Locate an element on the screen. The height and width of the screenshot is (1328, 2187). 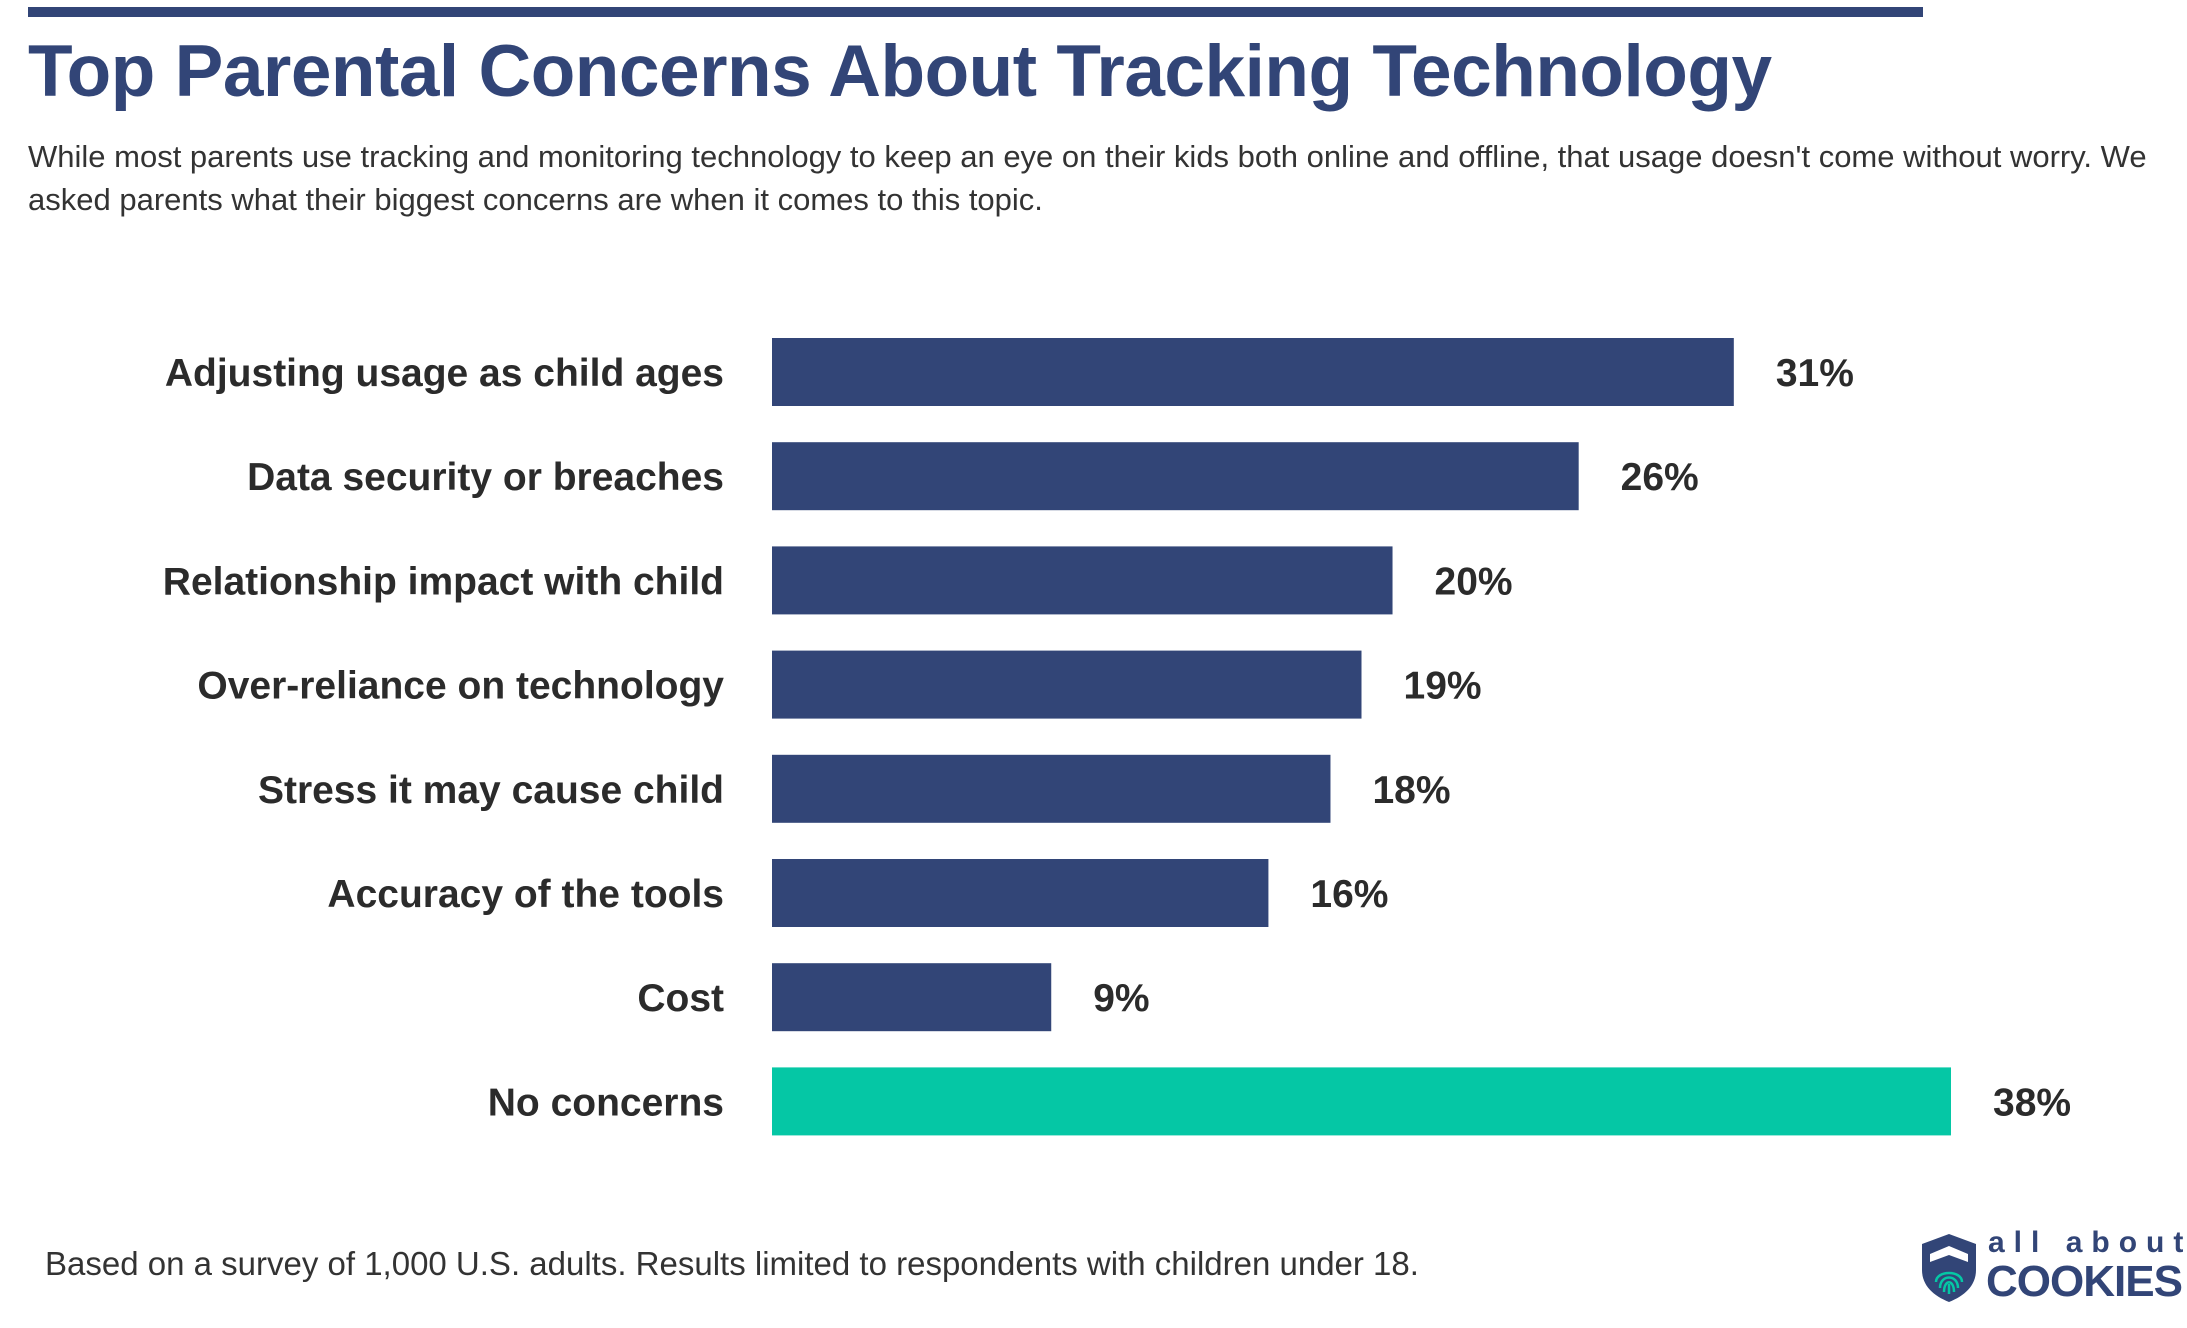
bar-data-security-or-breaches is located at coordinates (1175, 476).